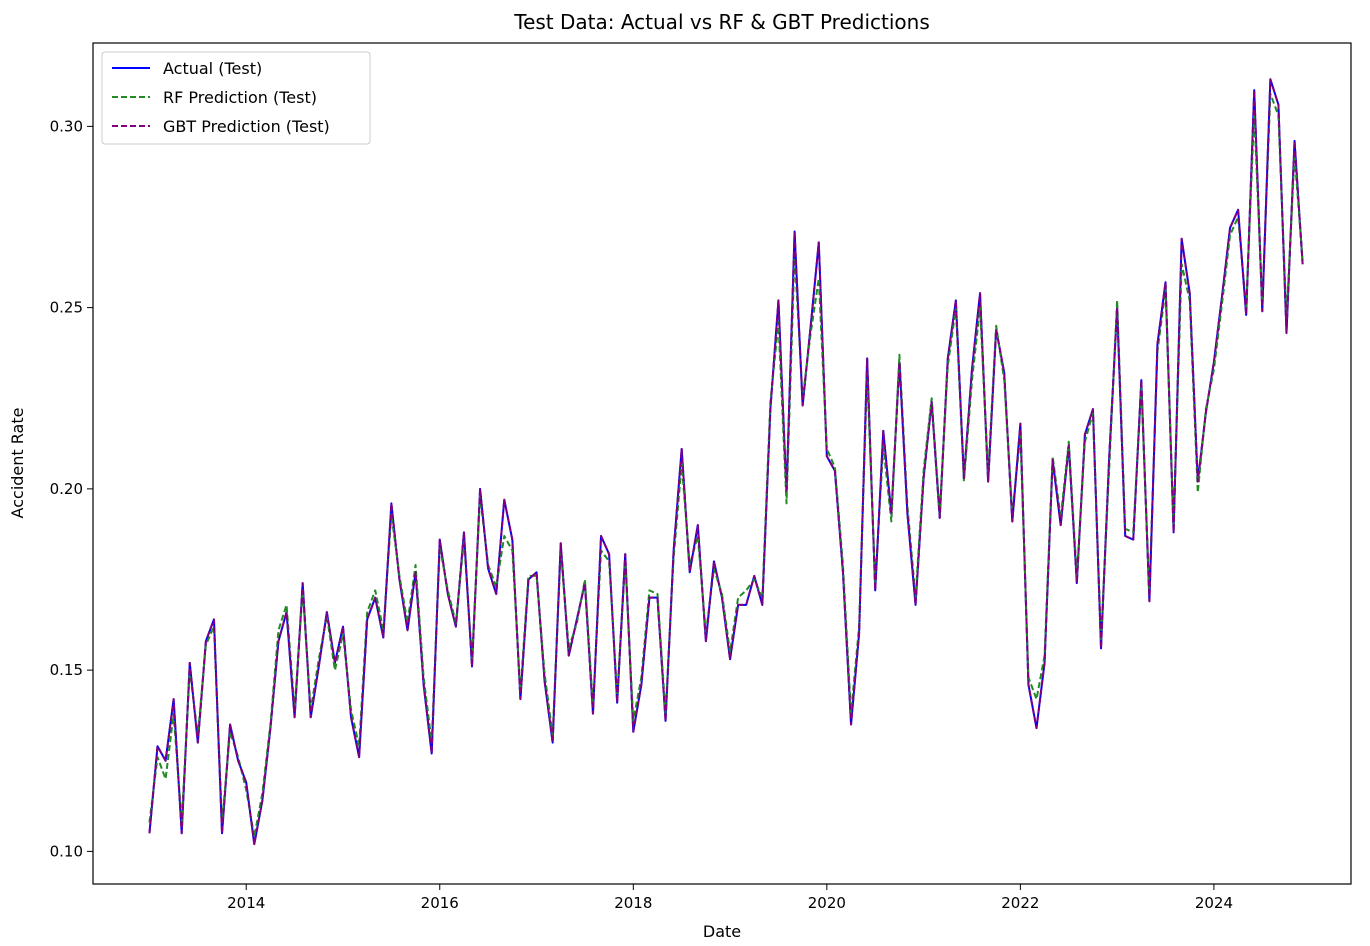 The width and height of the screenshot is (1370, 946). Describe the element at coordinates (66, 851) in the screenshot. I see `y-tick-label-0: 0.10` at that location.